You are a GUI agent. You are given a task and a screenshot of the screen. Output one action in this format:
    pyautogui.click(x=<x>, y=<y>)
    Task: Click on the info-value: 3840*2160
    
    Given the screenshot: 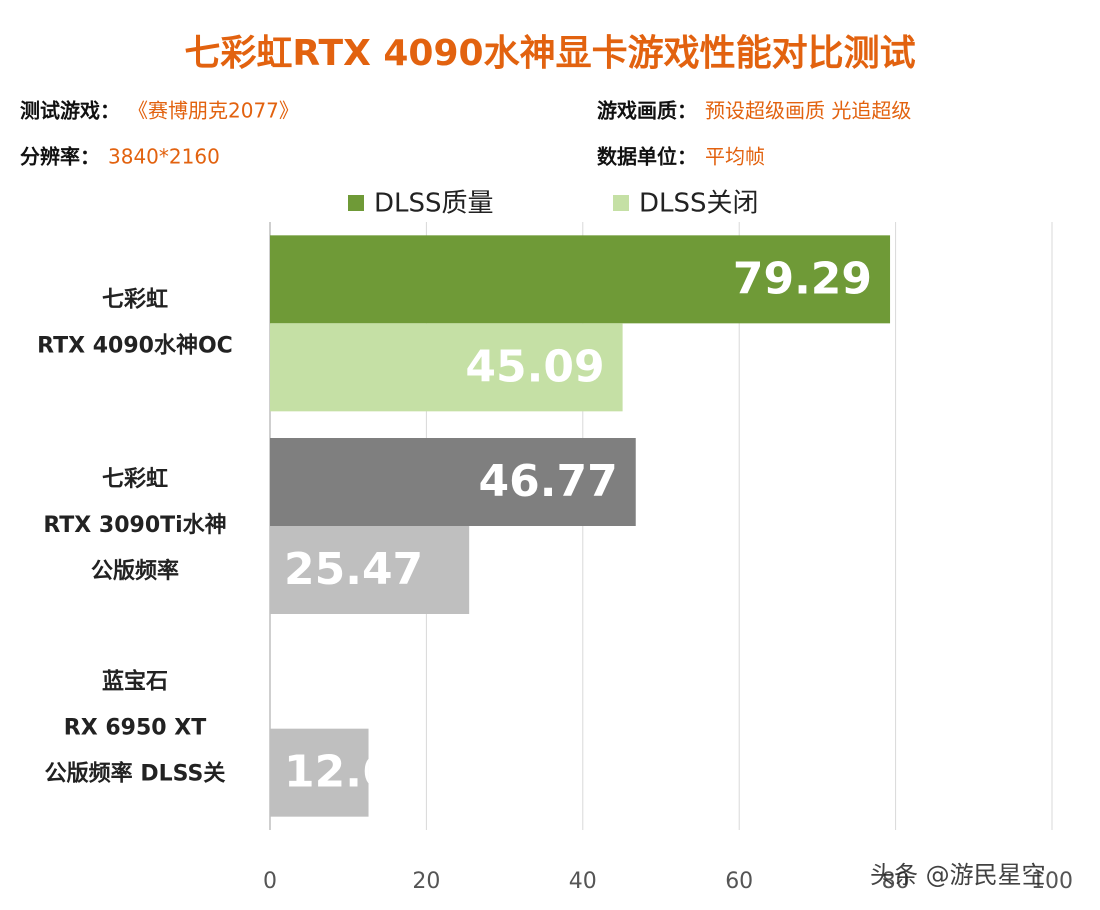 What is the action you would take?
    pyautogui.click(x=164, y=157)
    